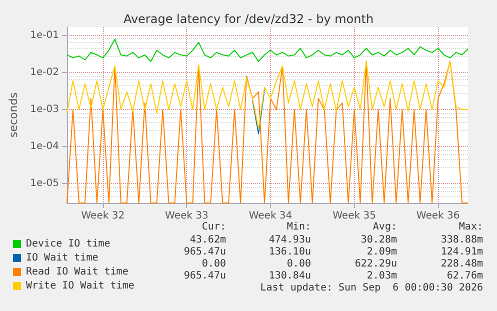  I want to click on text: 228.48m, so click(461, 264).